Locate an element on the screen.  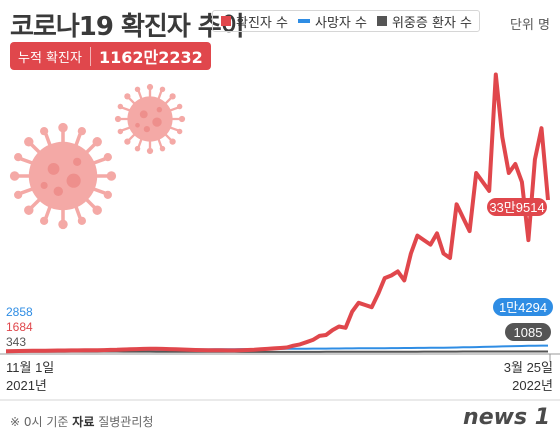
end-label-critical-badge: 1085 is located at coordinates (528, 332).